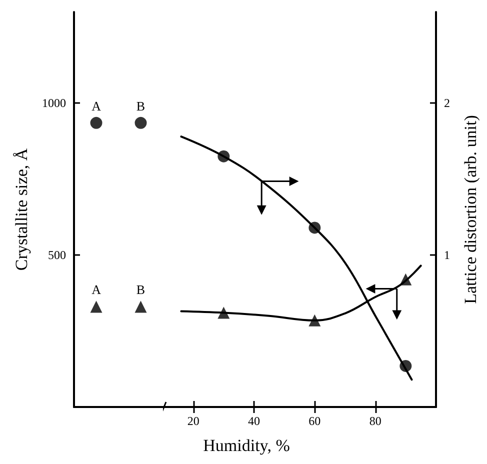 The image size is (487, 464). I want to click on y2-axis-title: Lattice distortion (arb. unit), so click(470, 209).